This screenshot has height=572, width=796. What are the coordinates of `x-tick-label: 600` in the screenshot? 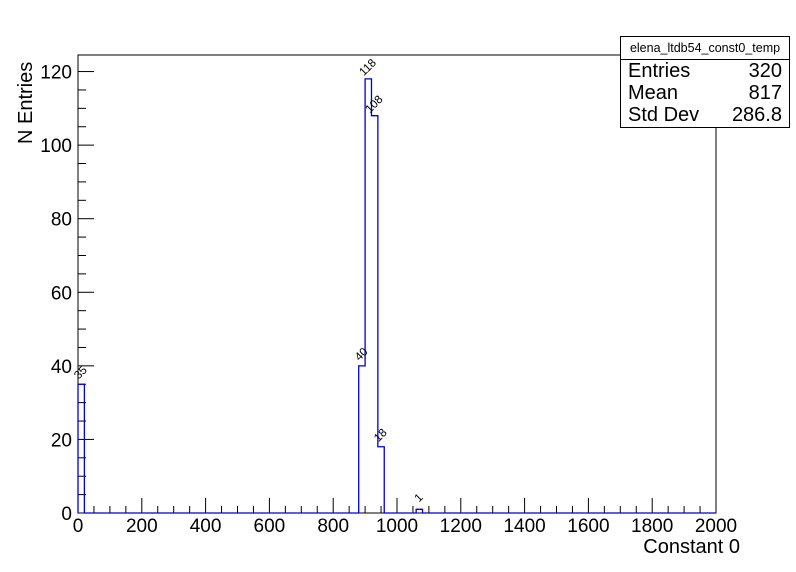 It's located at (270, 526).